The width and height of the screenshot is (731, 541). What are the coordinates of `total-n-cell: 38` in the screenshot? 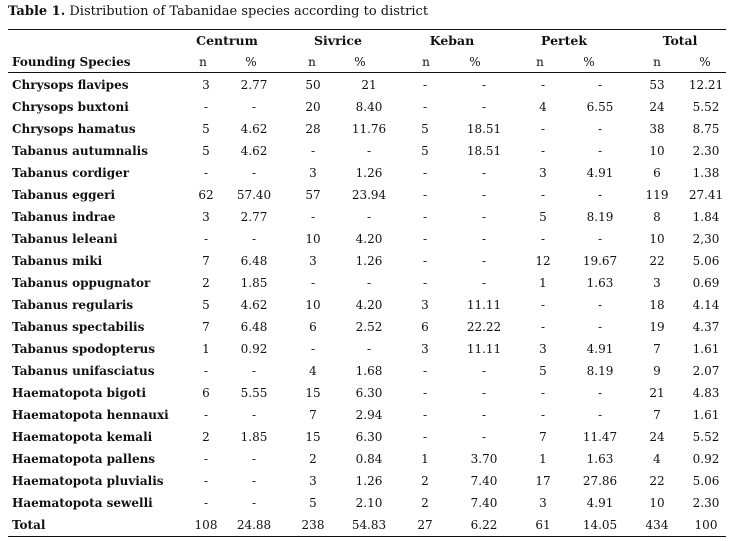 It's located at (657, 129).